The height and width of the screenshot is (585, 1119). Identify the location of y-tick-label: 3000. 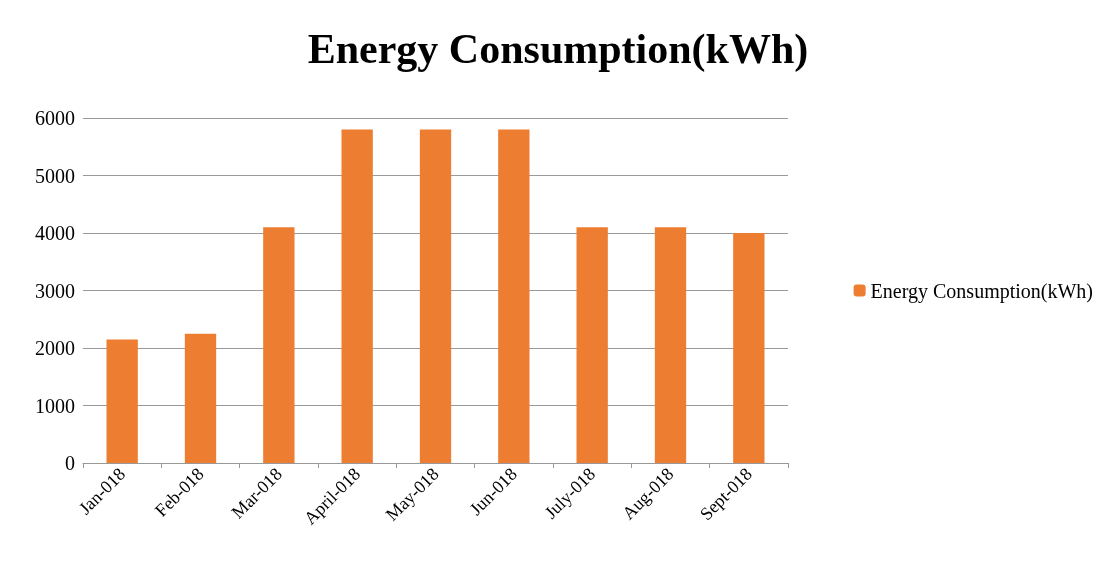
(55, 290).